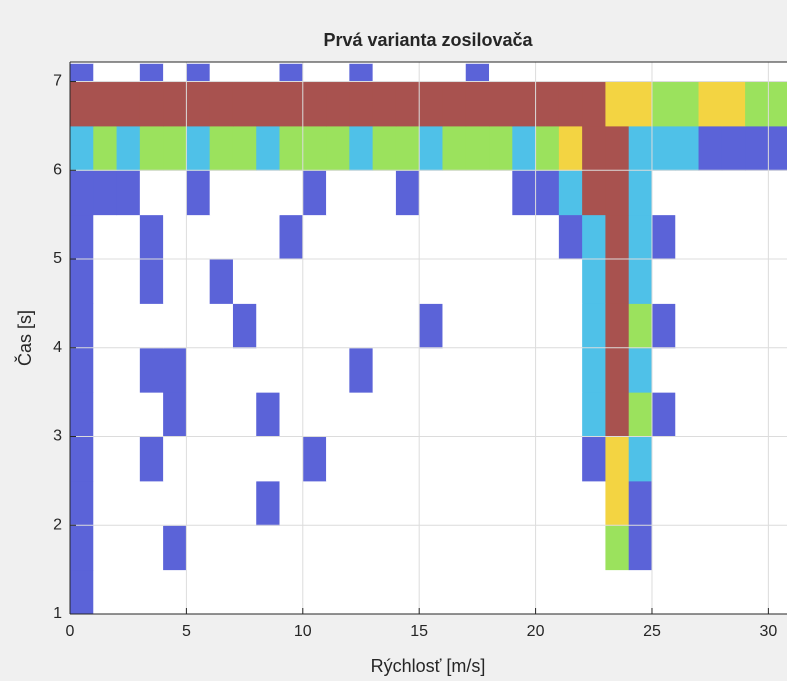 Image resolution: width=787 pixels, height=681 pixels. I want to click on x-tick-label: 0, so click(70, 631).